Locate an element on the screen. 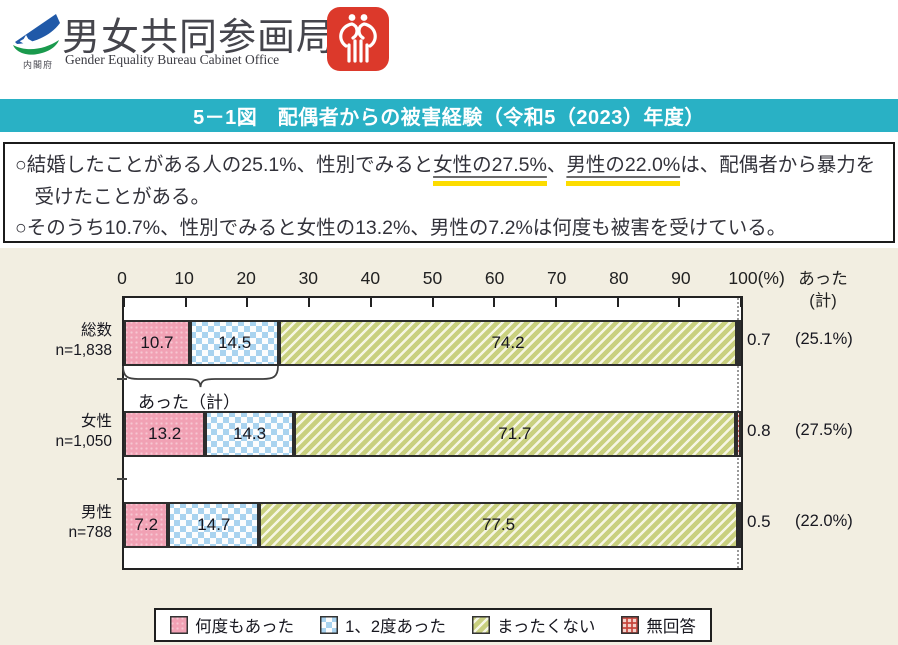 This screenshot has height=645, width=898. agency-name: 男女共同参画局 is located at coordinates (199, 38).